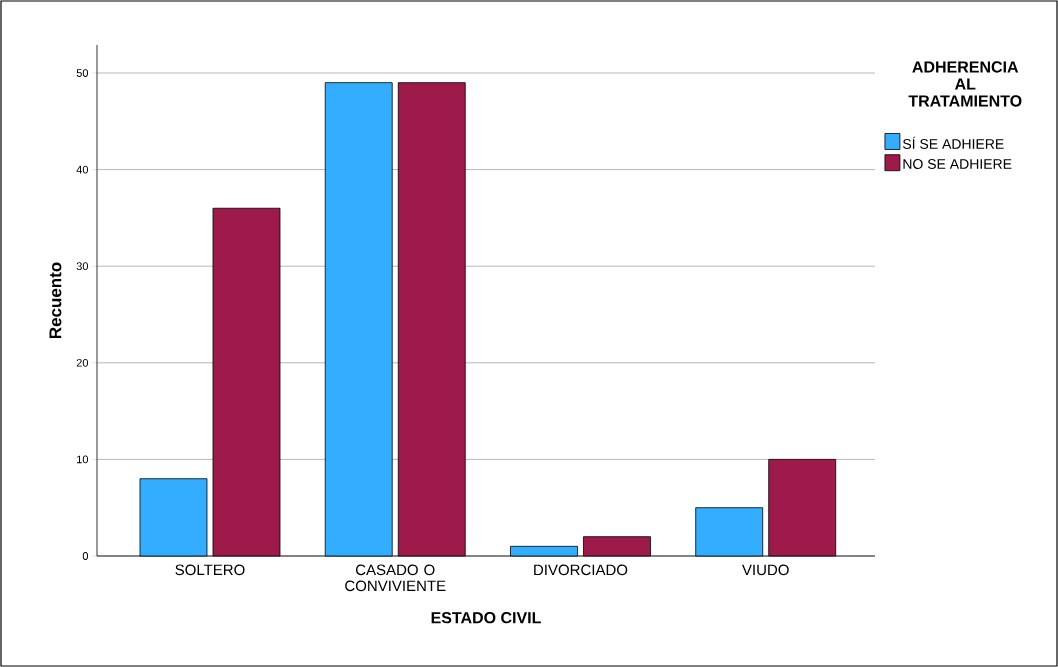 This screenshot has height=667, width=1058. What do you see at coordinates (395, 578) in the screenshot?
I see `x-tick-label: CASADO O CONVIVIENTE` at bounding box center [395, 578].